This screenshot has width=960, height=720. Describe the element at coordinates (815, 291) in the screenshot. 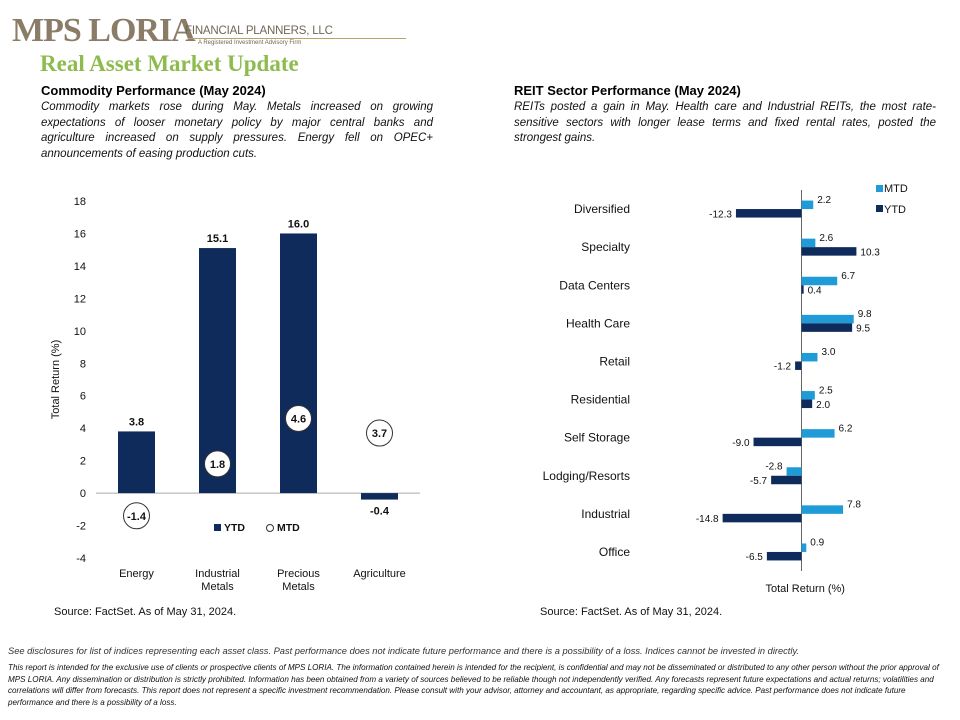

I see `data-label-ytd: 0.4` at that location.